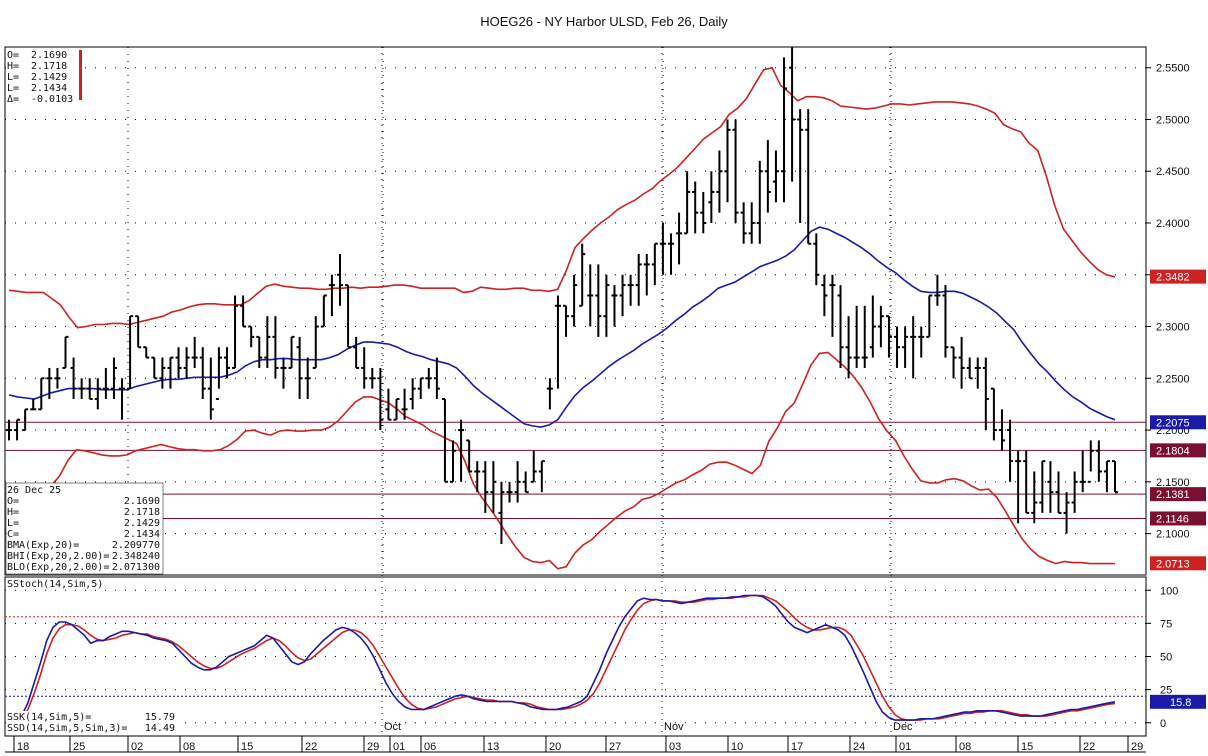 This screenshot has width=1208, height=756. Describe the element at coordinates (604, 21) in the screenshot. I see `chart-title: HOEG26 - NY Harbor ULSD, Feb 26, Daily` at that location.